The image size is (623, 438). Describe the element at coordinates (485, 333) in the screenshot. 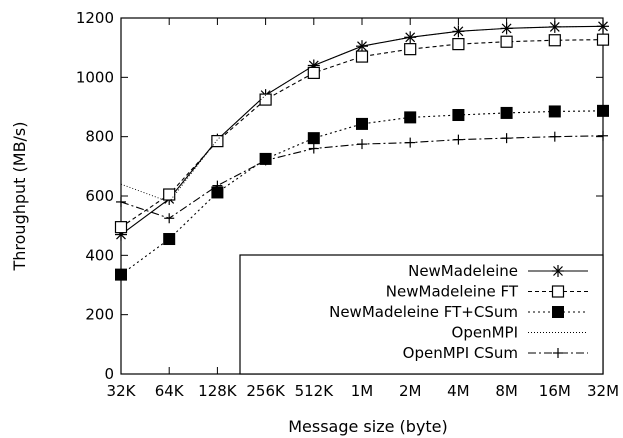

I see `legend-entry-label: OpenMPI` at that location.